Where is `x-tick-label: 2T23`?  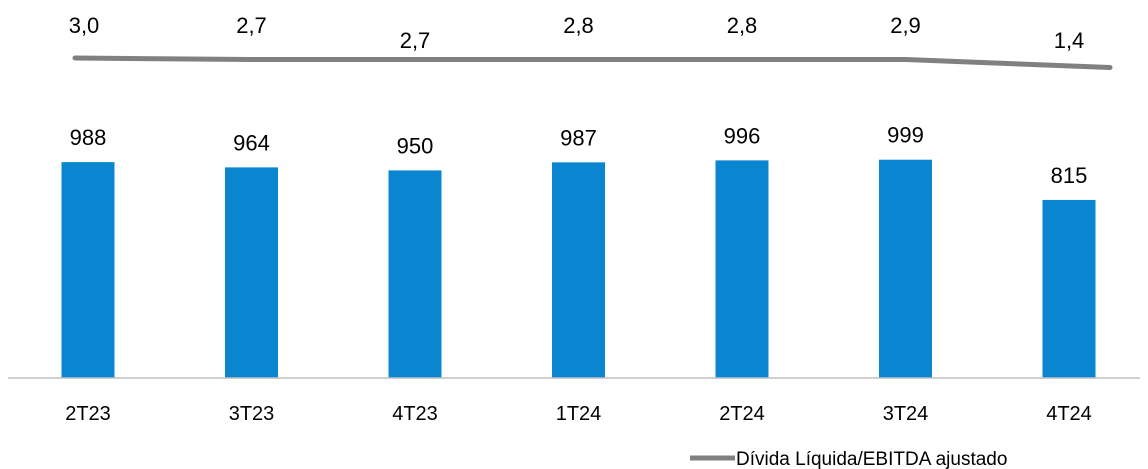
x-tick-label: 2T23 is located at coordinates (88, 414).